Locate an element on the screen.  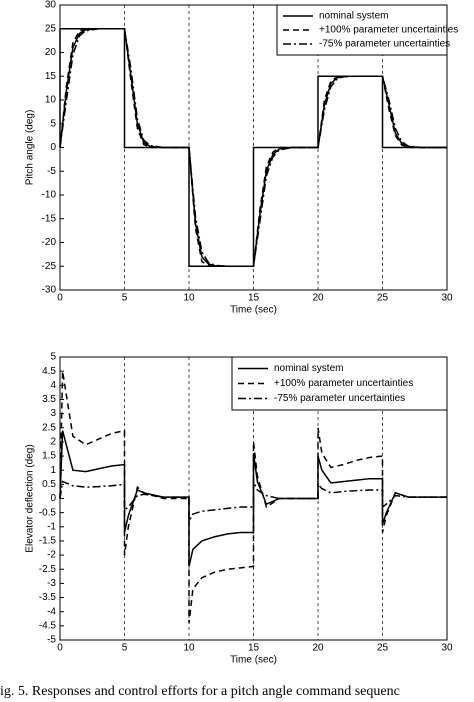
y-tick-label: -2.5 is located at coordinates (48, 569).